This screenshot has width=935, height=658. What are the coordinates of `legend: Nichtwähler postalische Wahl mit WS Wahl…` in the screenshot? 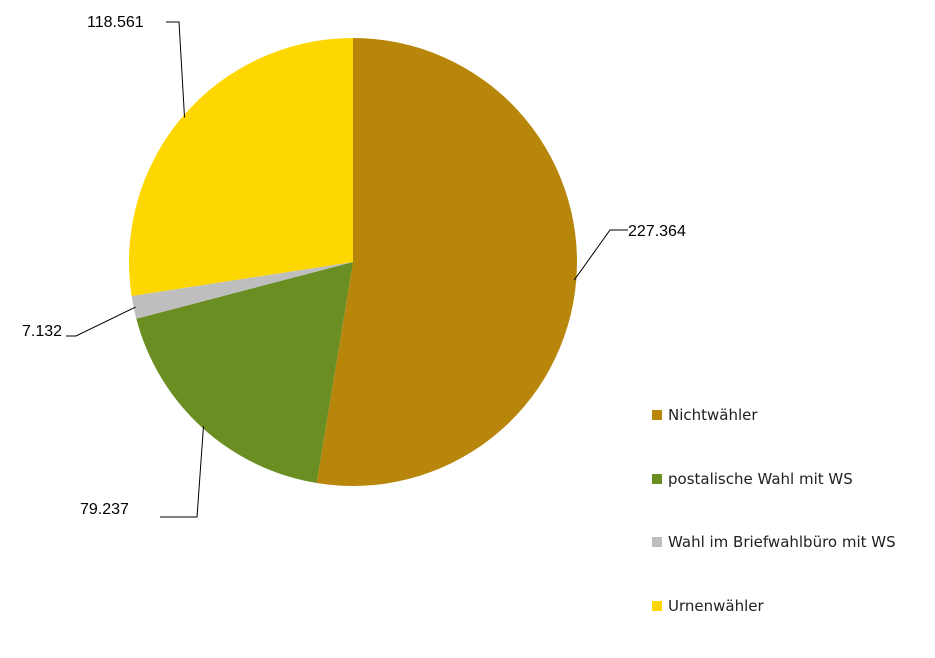 It's located at (793, 531).